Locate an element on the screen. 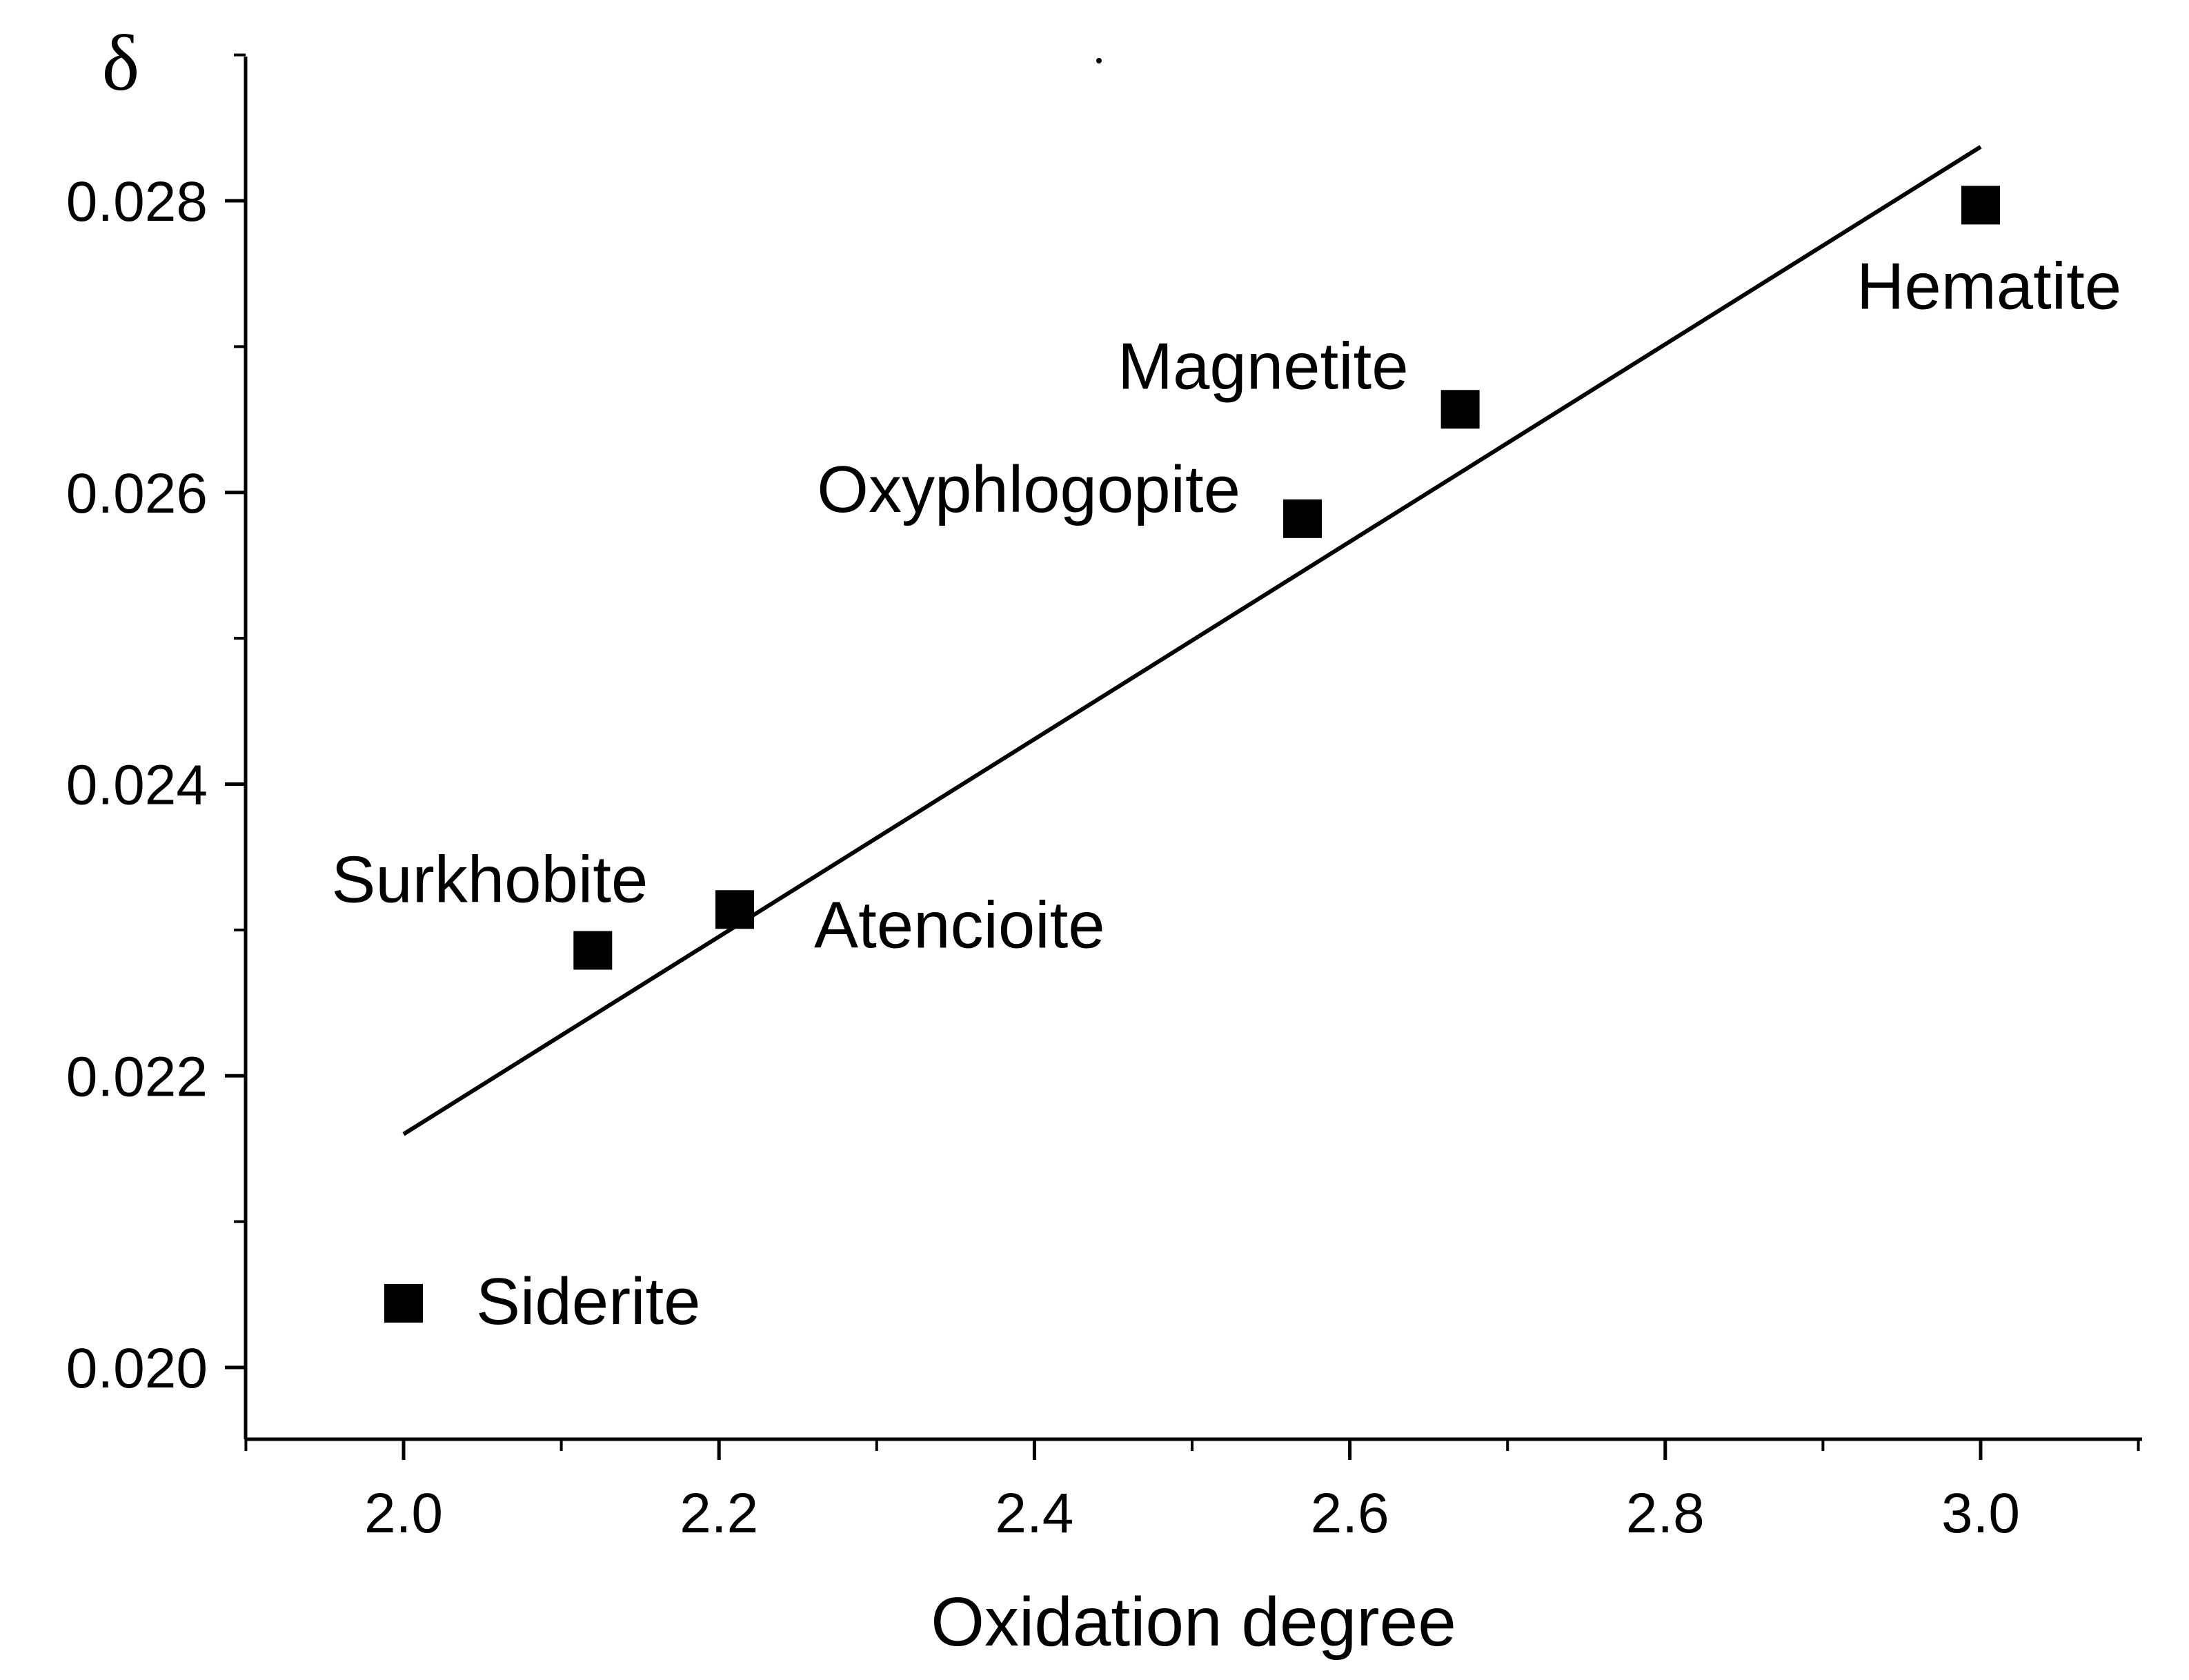  x-tick-label: 2.0 is located at coordinates (403, 1513).